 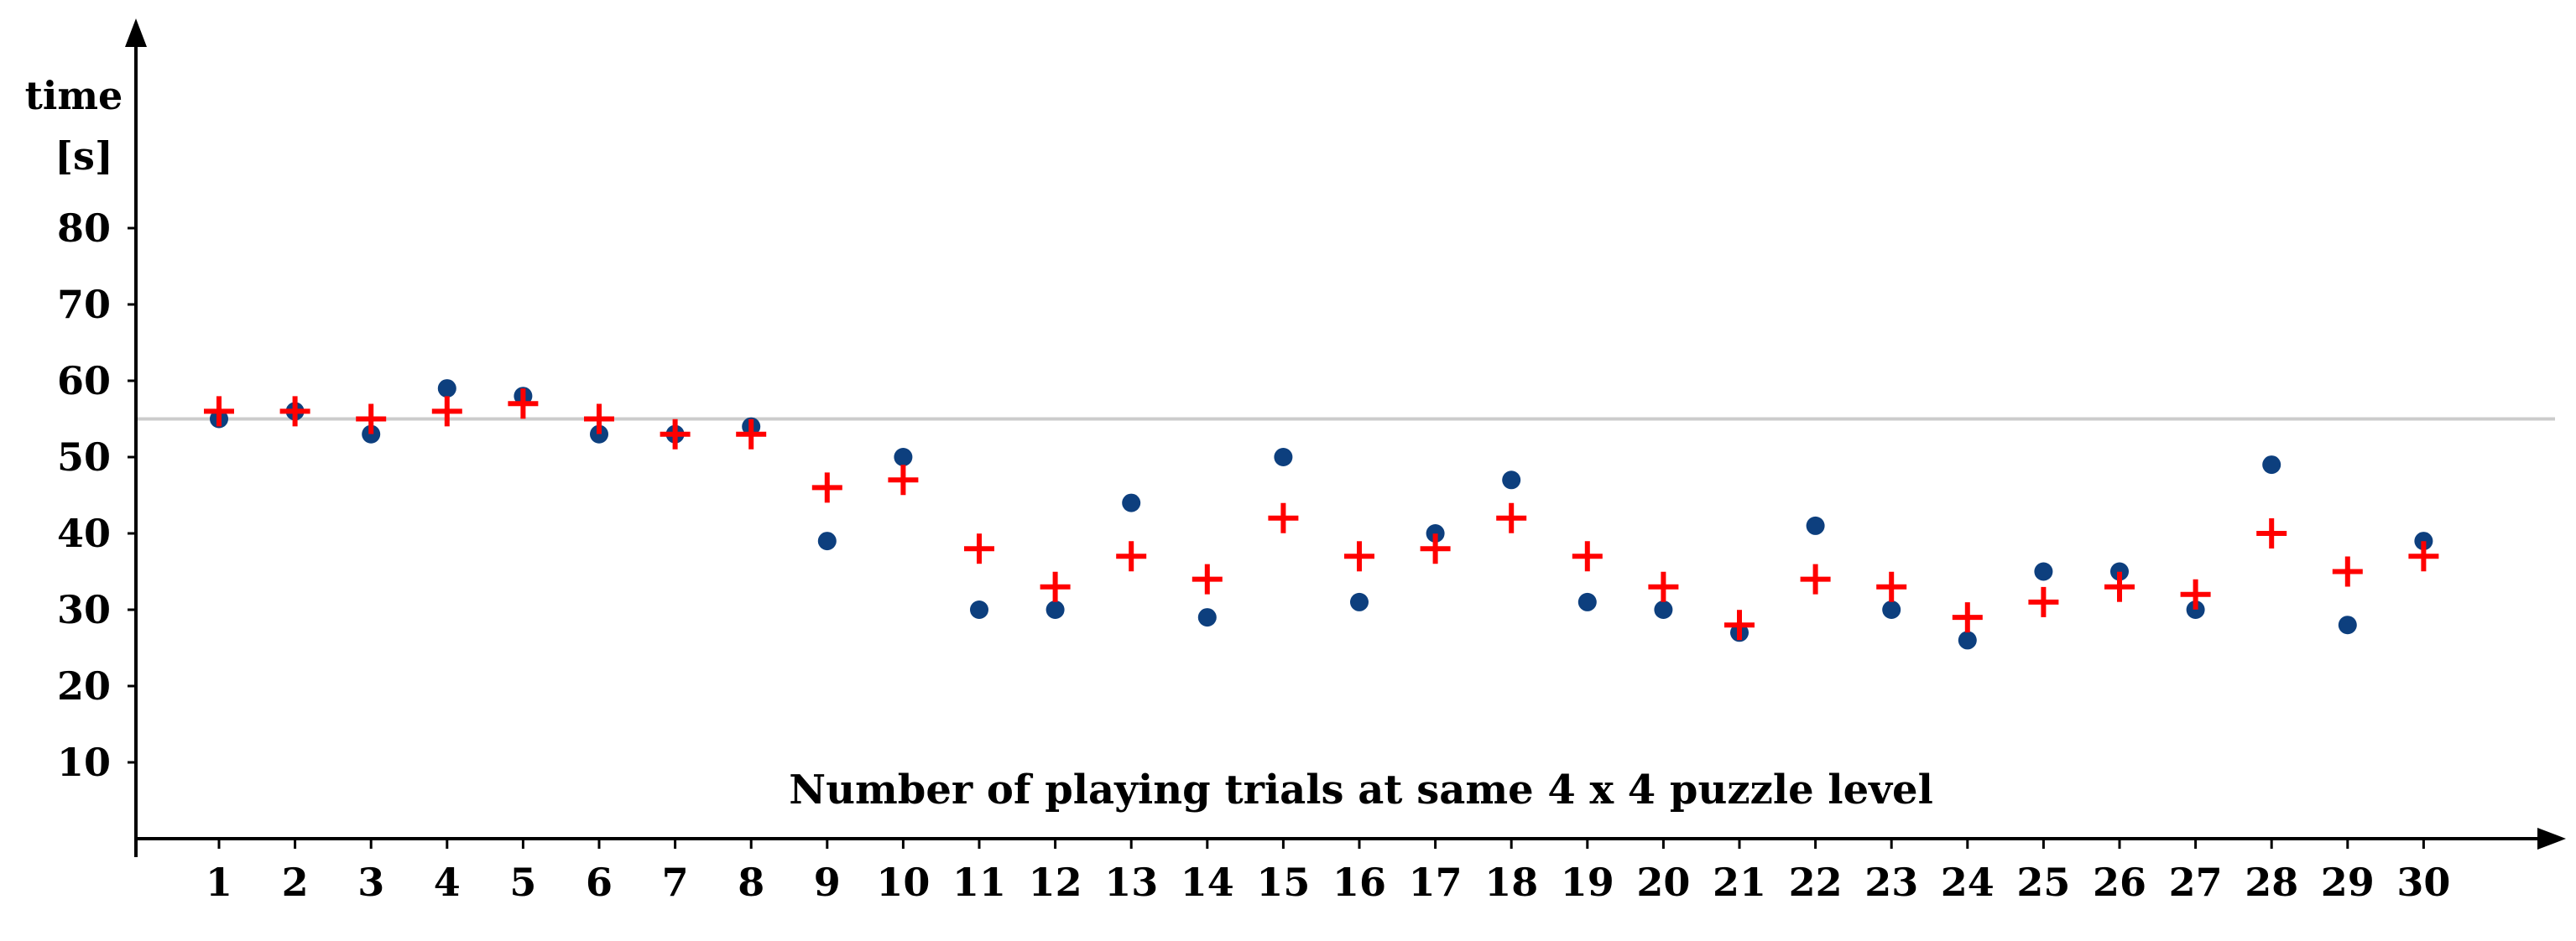 What do you see at coordinates (522, 882) in the screenshot?
I see `x-tick-label: 5` at bounding box center [522, 882].